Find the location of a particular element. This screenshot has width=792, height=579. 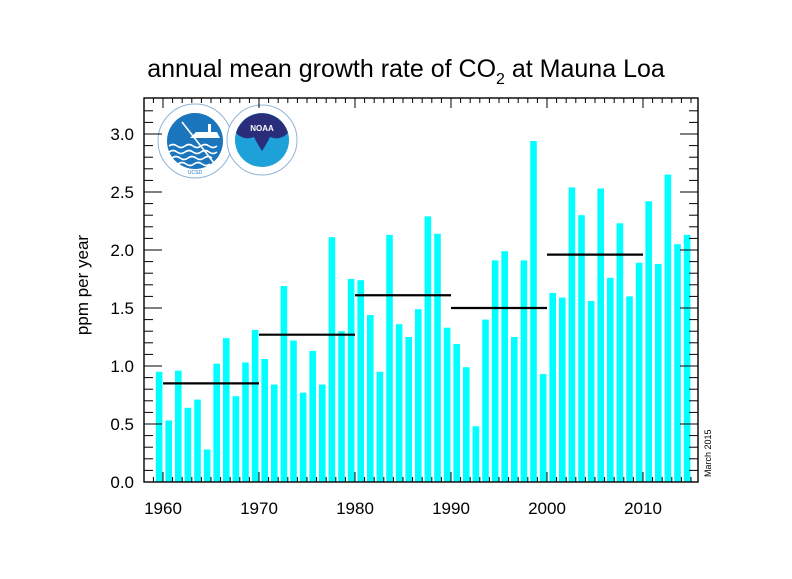

noaa-logo-text: NOAA is located at coordinates (262, 128).